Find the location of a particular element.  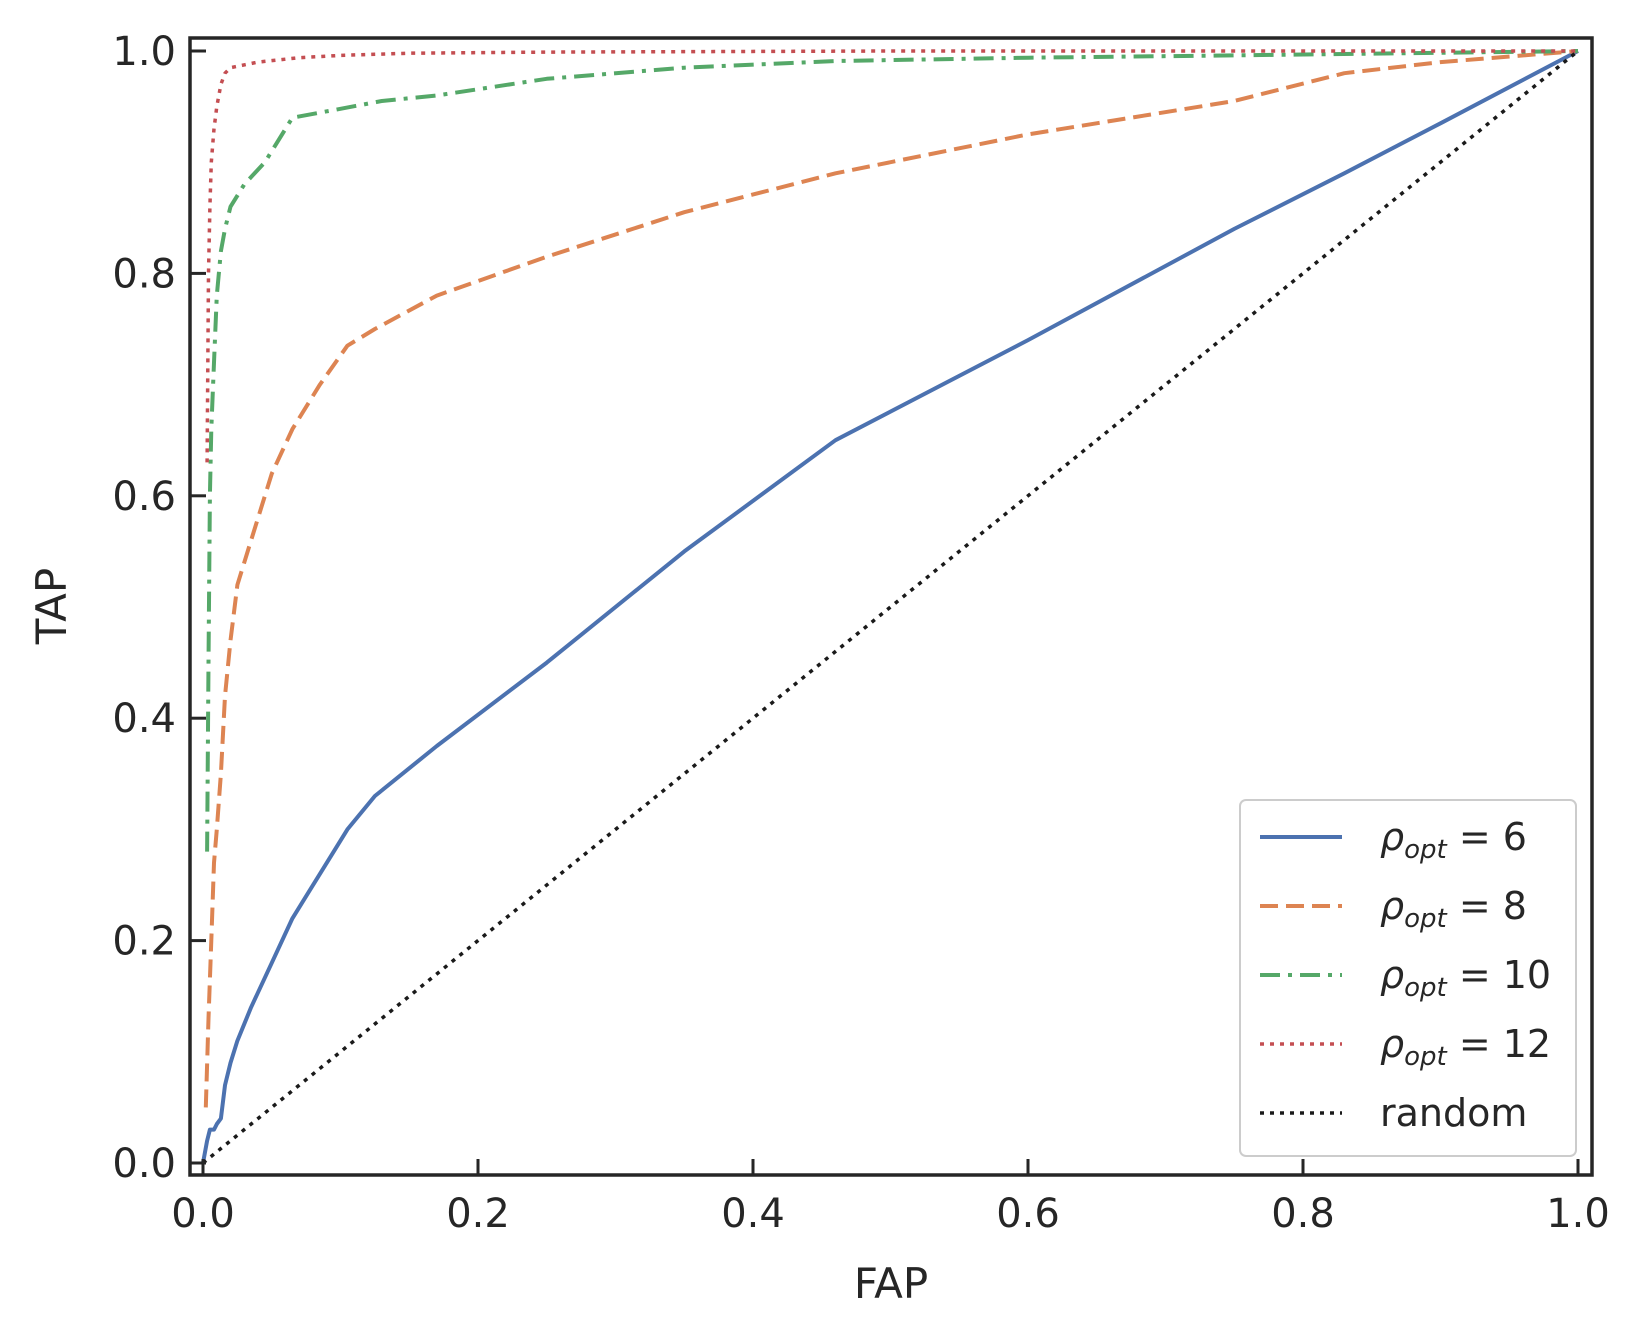

legend-label-4: ρopt = 12 is located at coordinates (1465, 1047).